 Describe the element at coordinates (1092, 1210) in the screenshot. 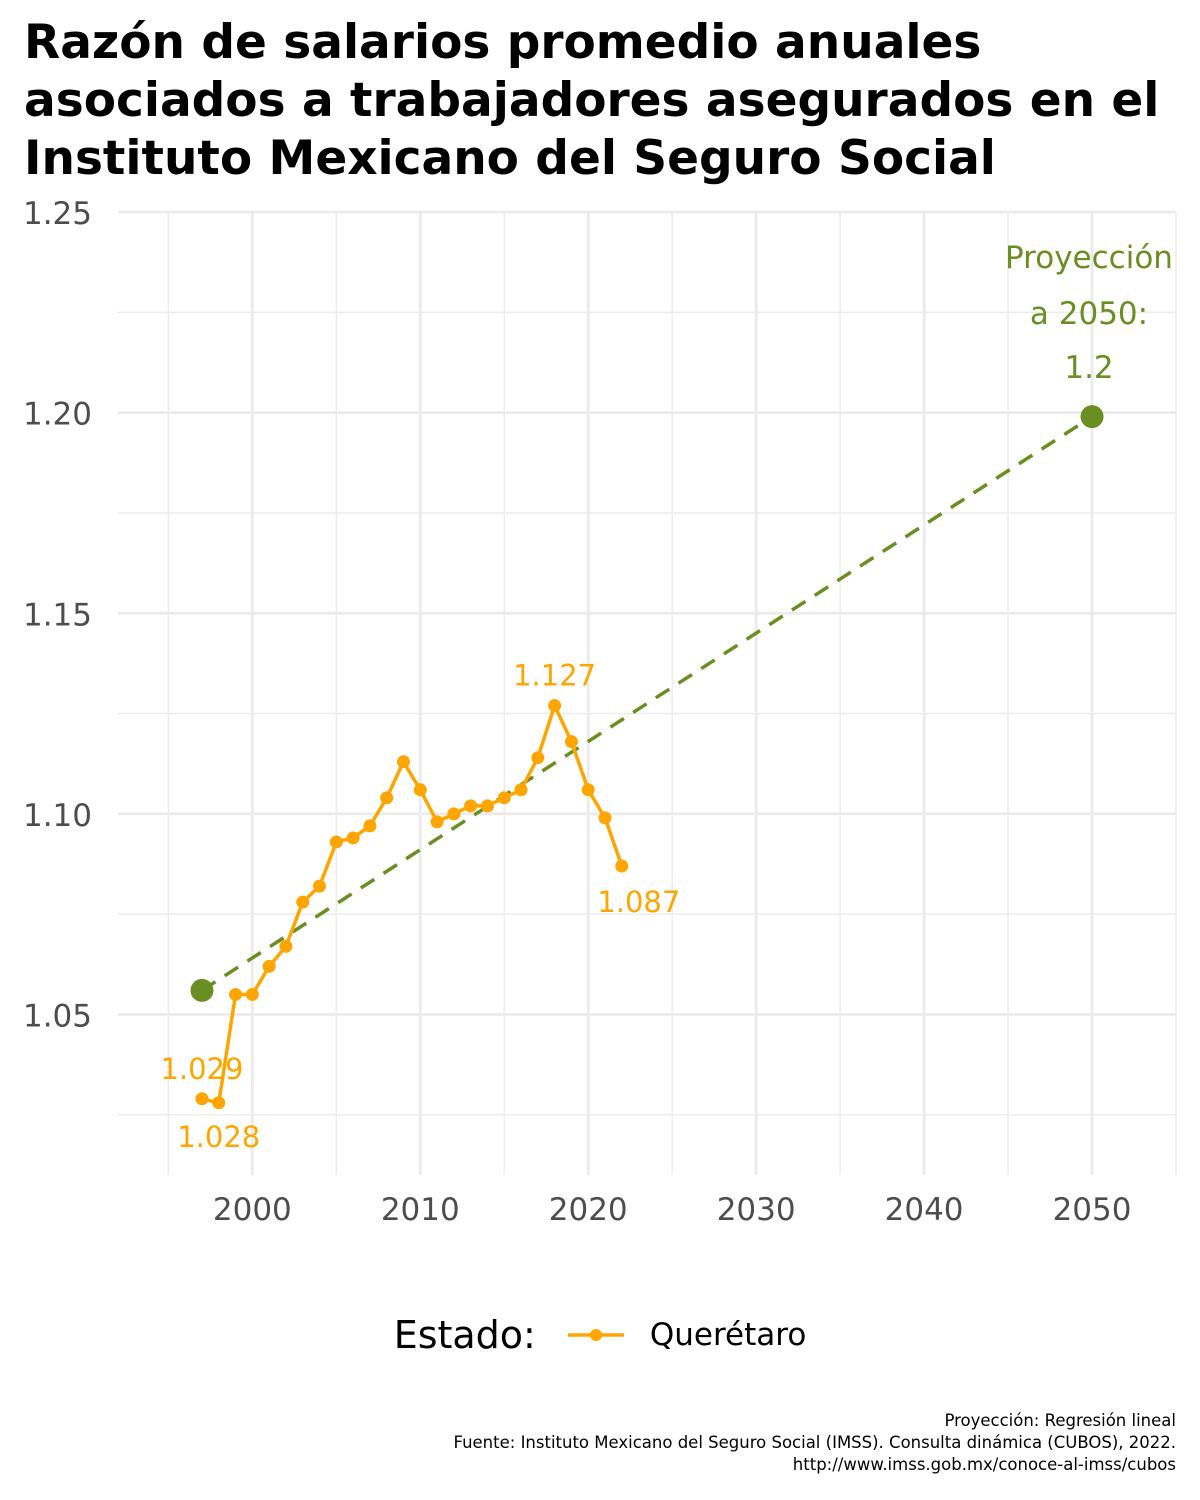

I see `x-tick-label: 2050` at that location.